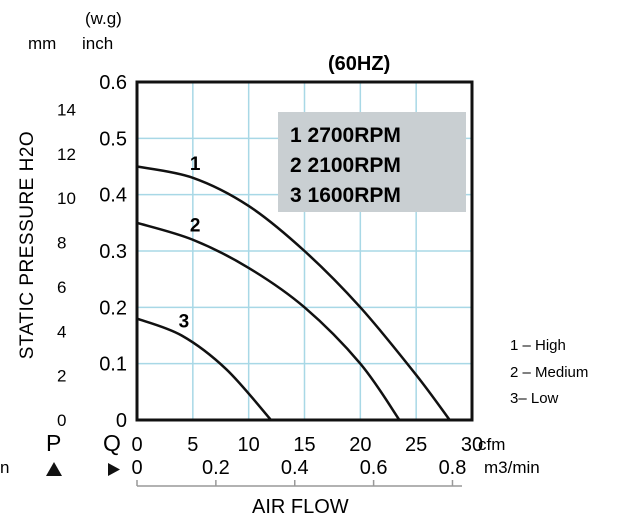  I want to click on x-tick-label: 20, so click(360, 445).